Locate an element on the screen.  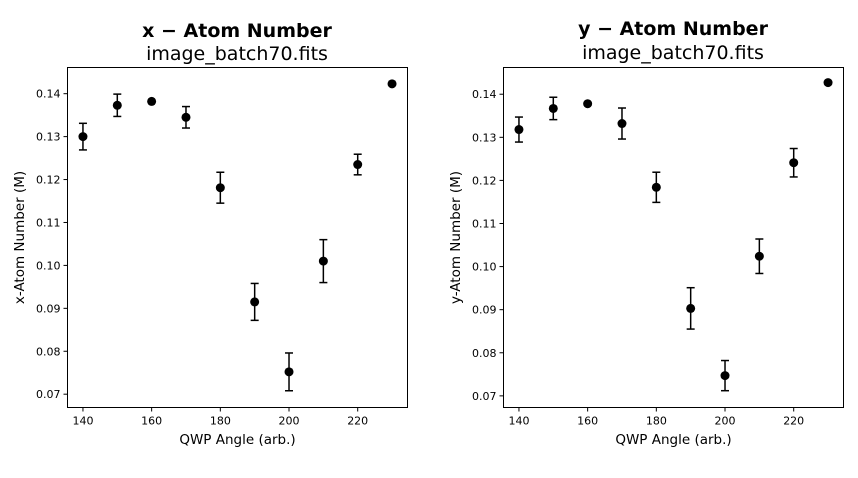
y-axis-label: x-Atom Number (M) is located at coordinates (20, 237).